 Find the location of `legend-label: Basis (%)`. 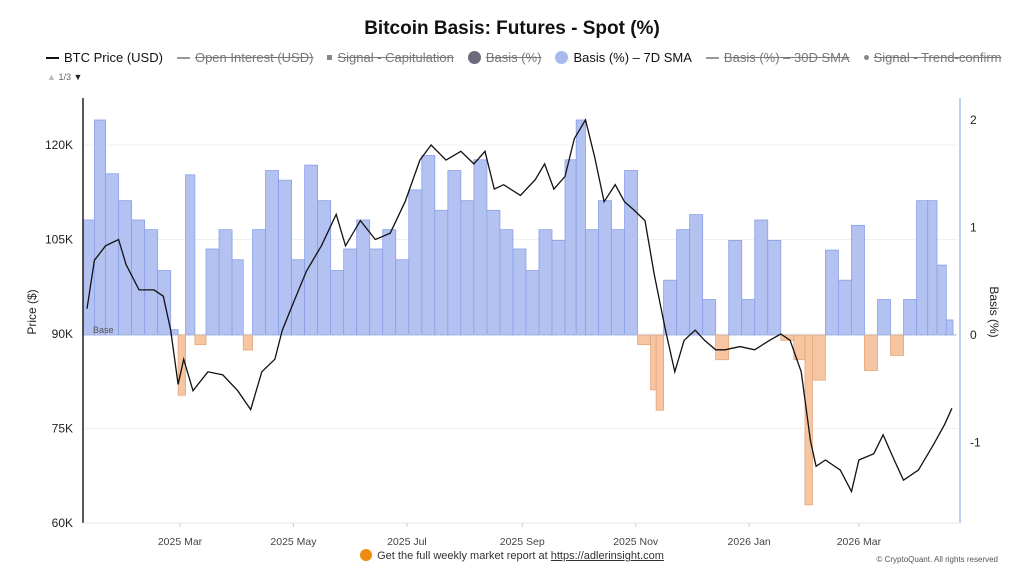

legend-label: Basis (%) is located at coordinates (513, 57).